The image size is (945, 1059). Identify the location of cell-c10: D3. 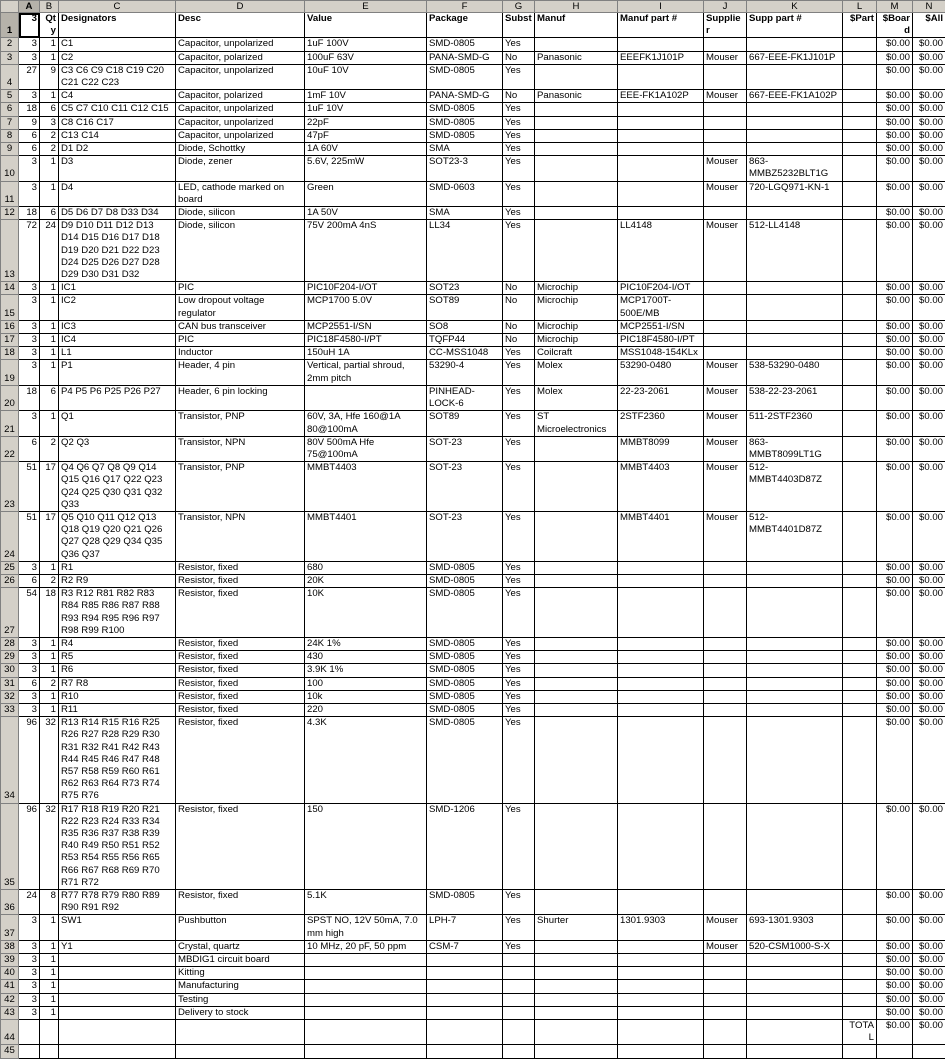
(117, 168).